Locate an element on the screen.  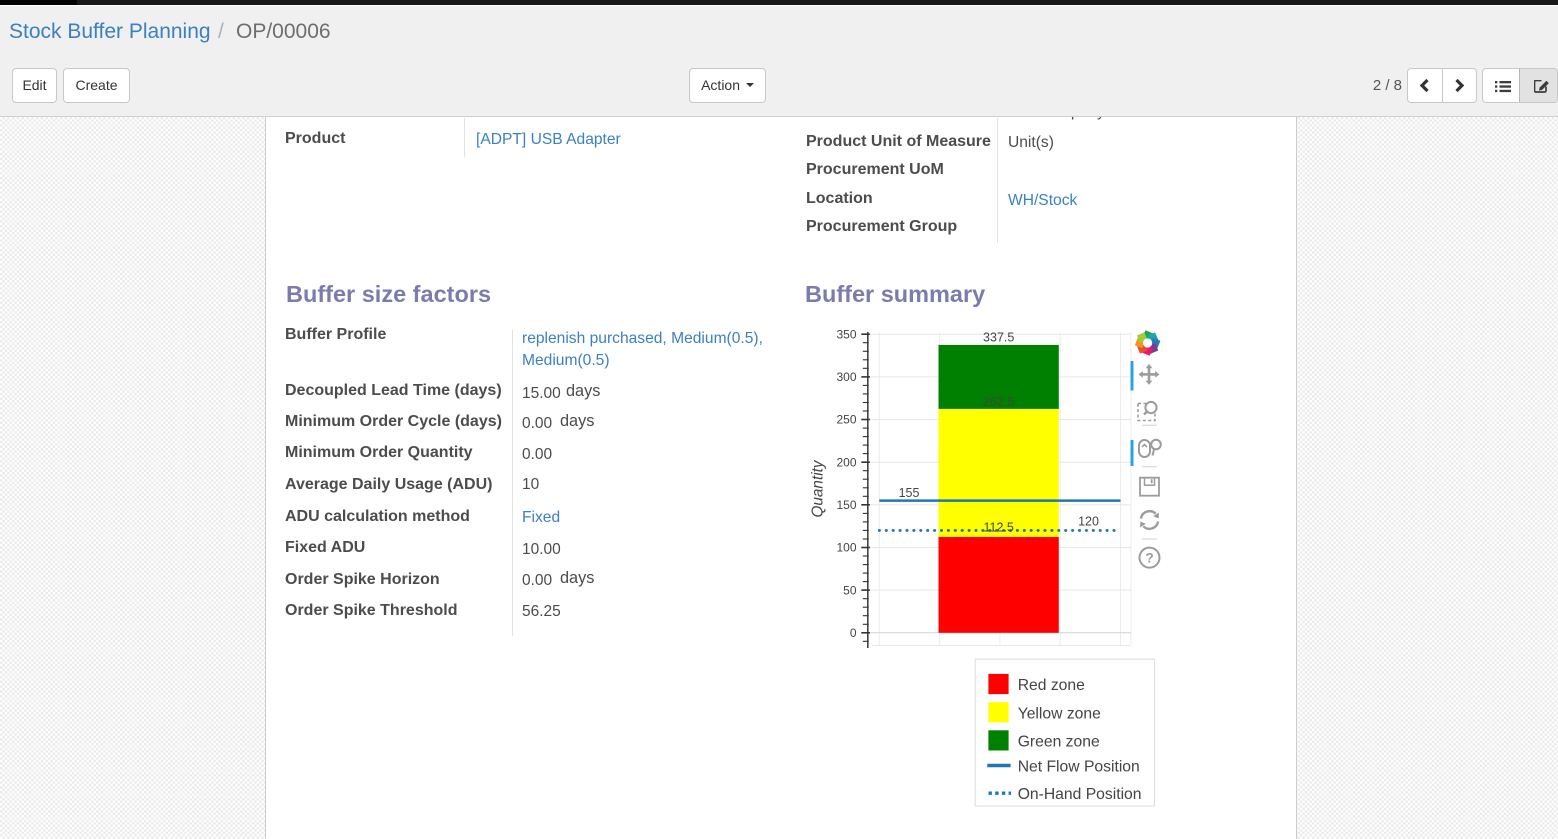
svg-text: 300 is located at coordinates (846, 377).